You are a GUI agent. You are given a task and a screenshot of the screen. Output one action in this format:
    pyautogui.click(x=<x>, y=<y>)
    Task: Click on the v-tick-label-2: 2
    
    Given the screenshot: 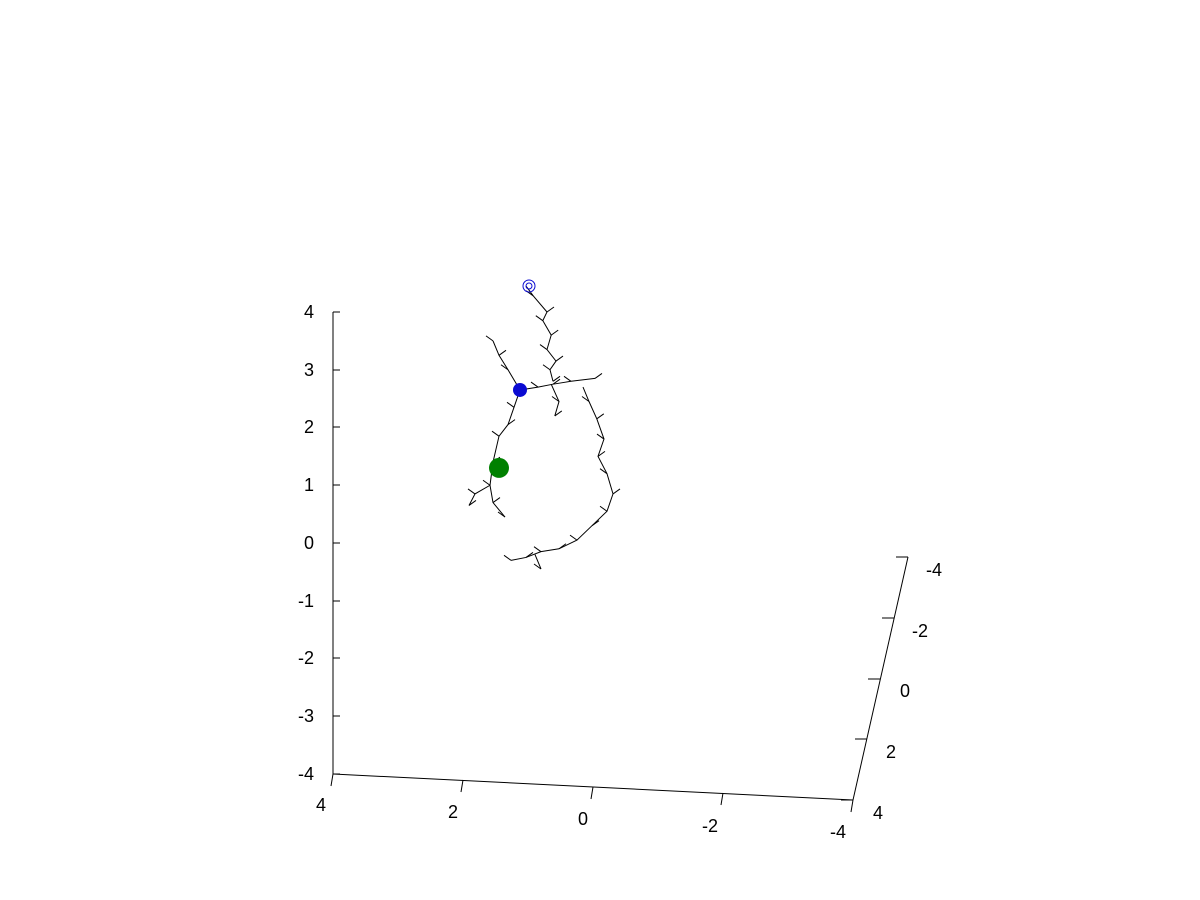 What is the action you would take?
    pyautogui.click(x=309, y=427)
    